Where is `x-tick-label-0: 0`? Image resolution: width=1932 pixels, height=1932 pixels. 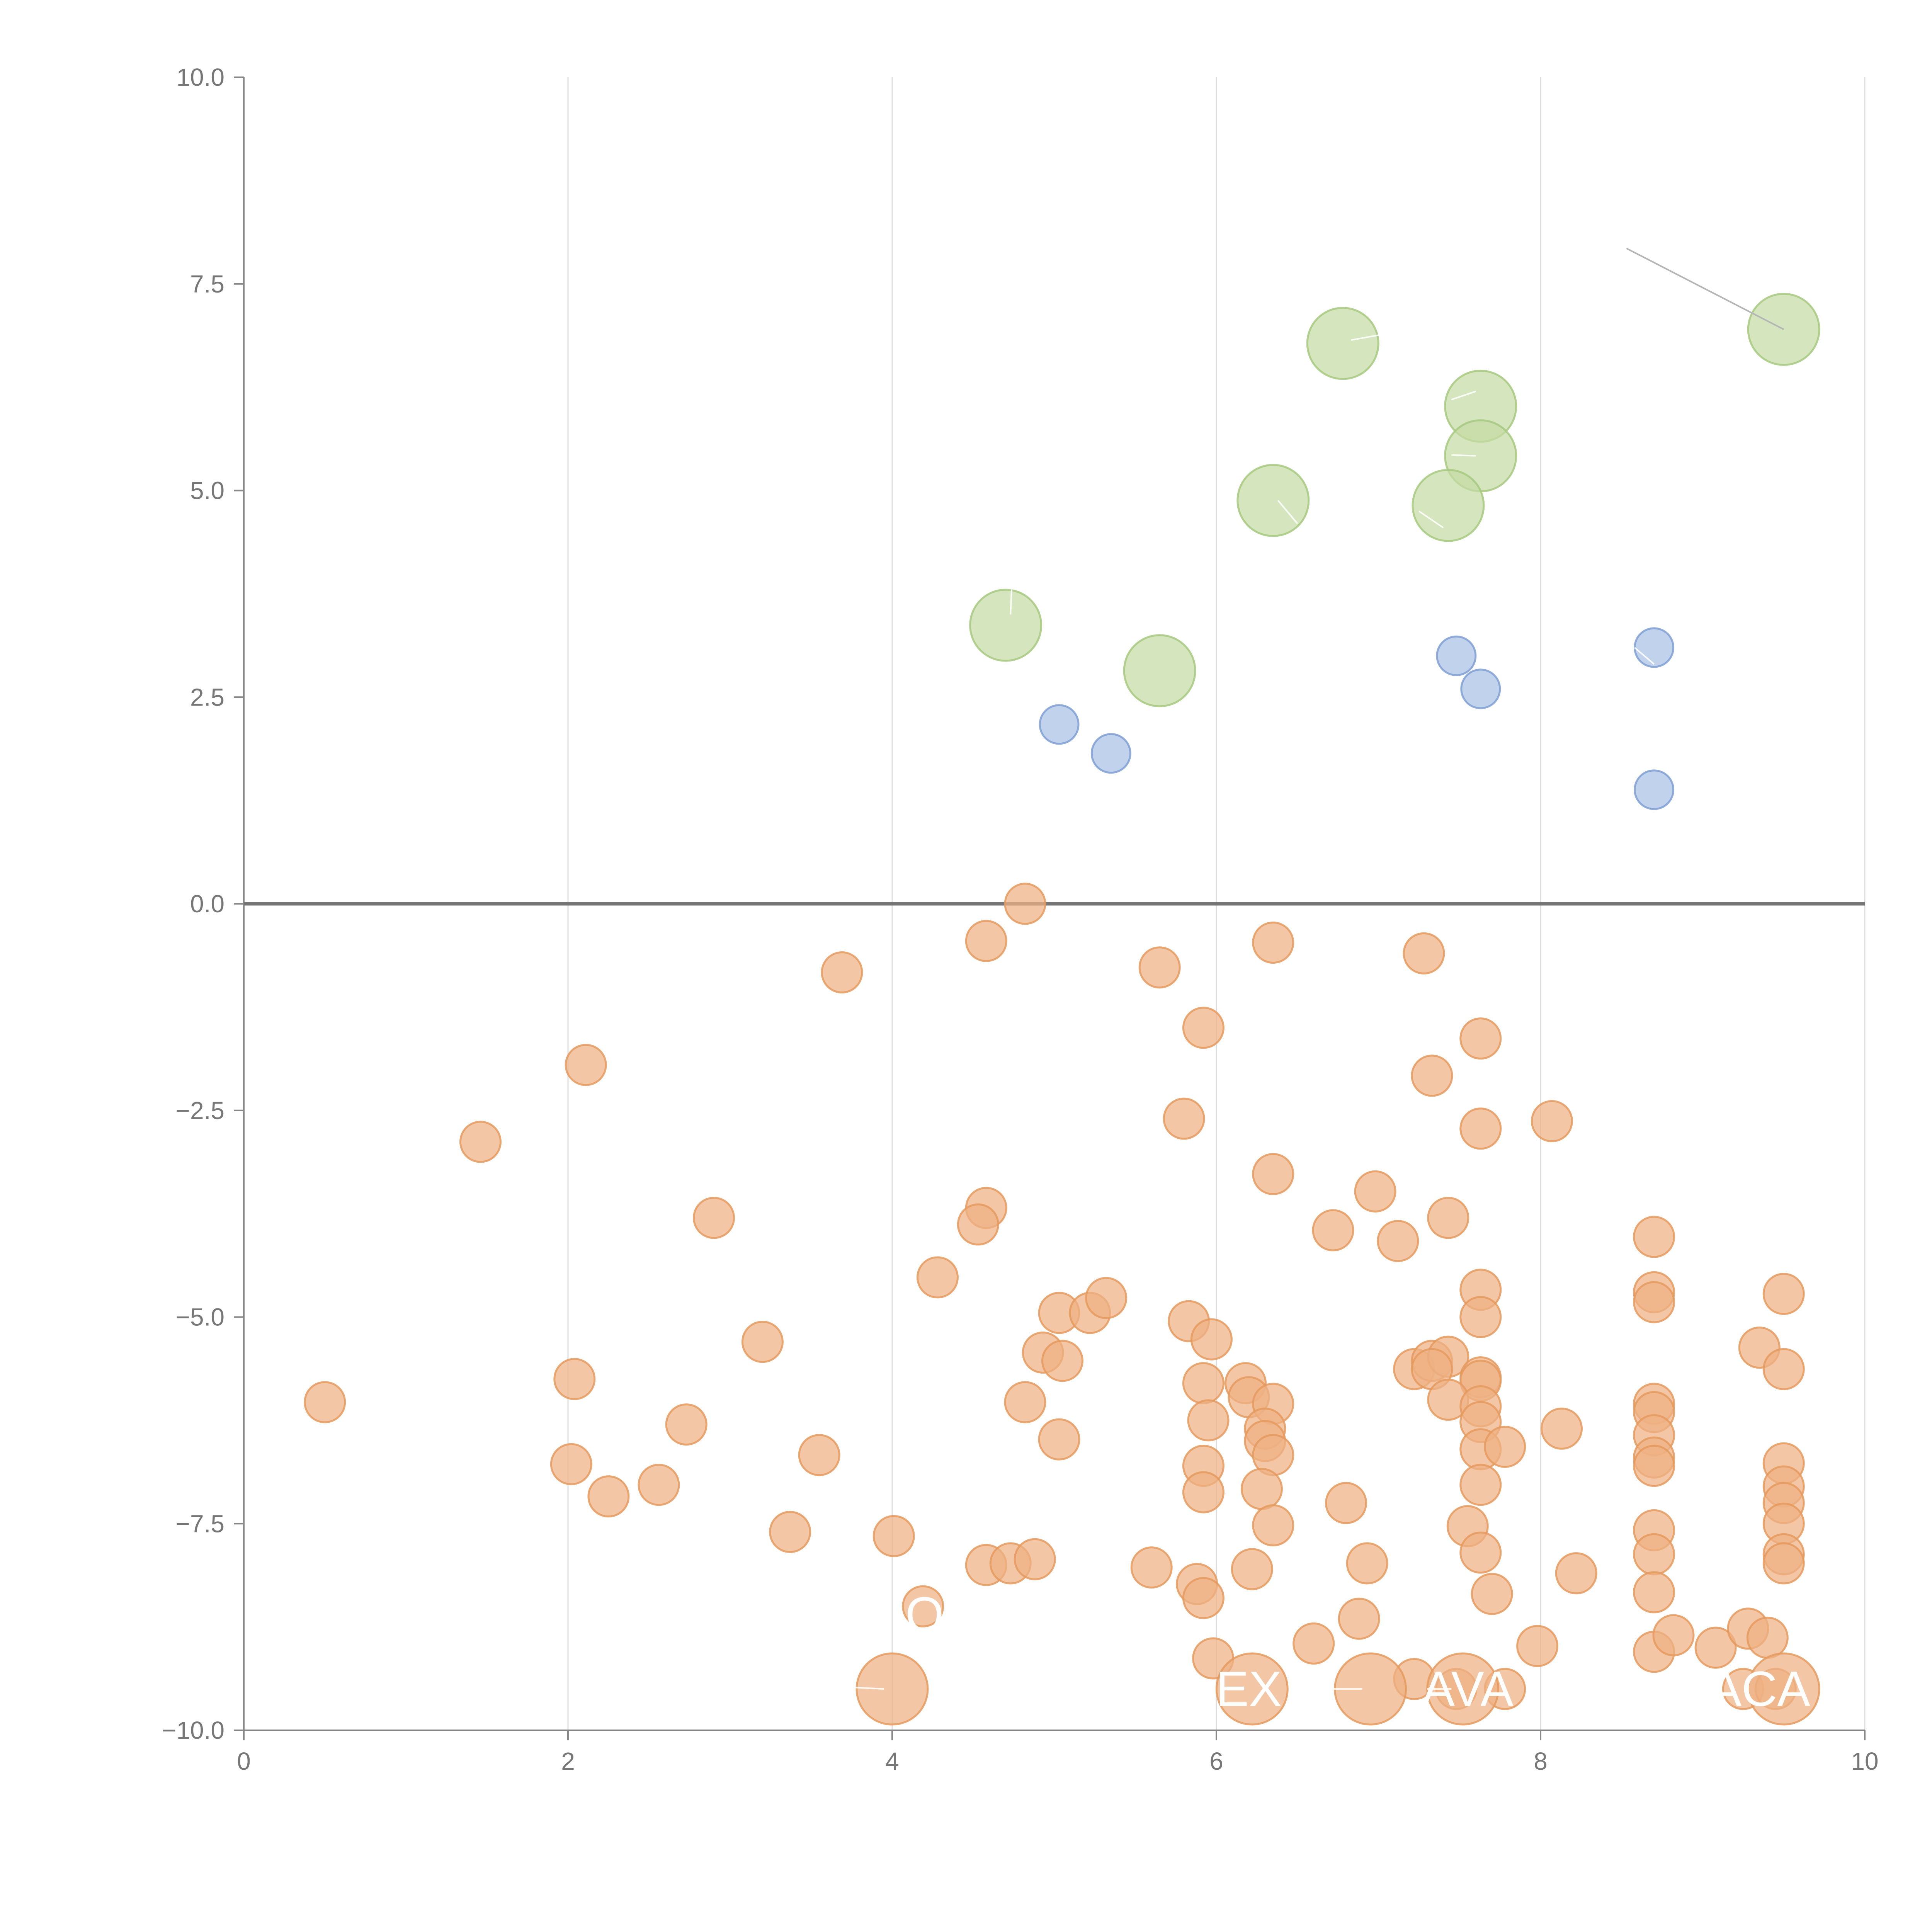 x-tick-label-0: 0 is located at coordinates (244, 1761).